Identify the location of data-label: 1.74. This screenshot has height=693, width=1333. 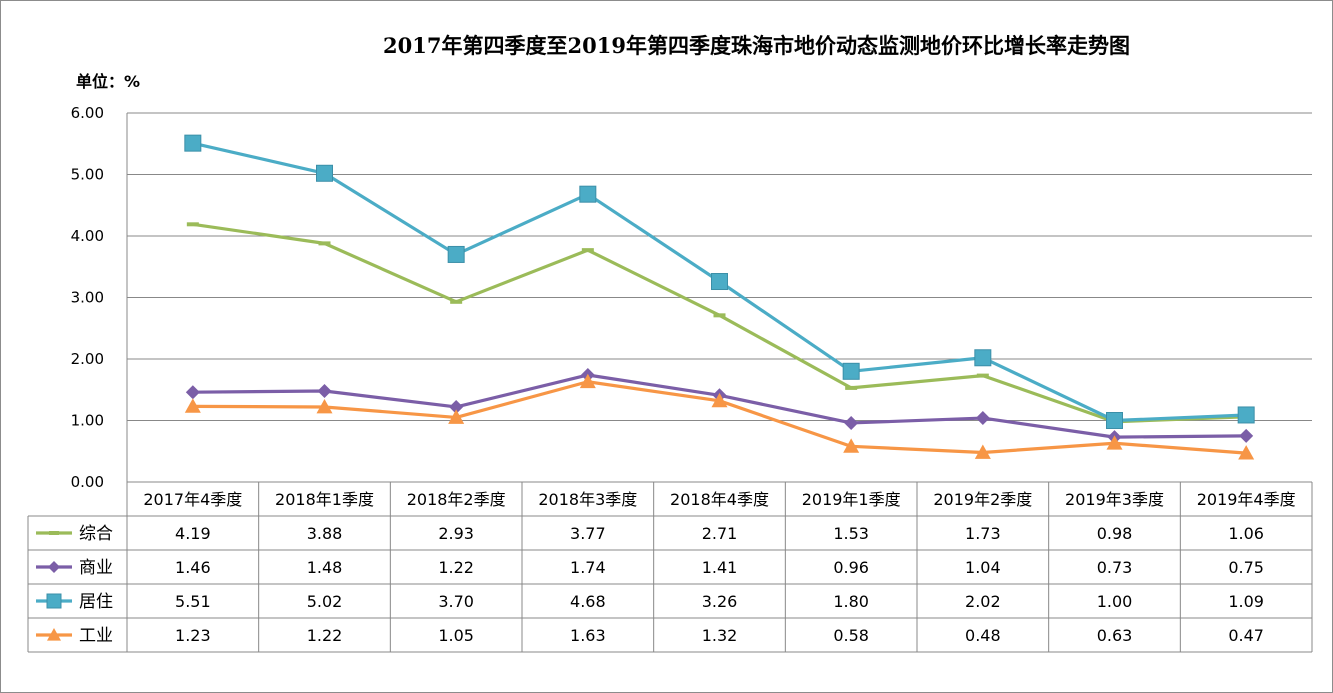
(588, 567).